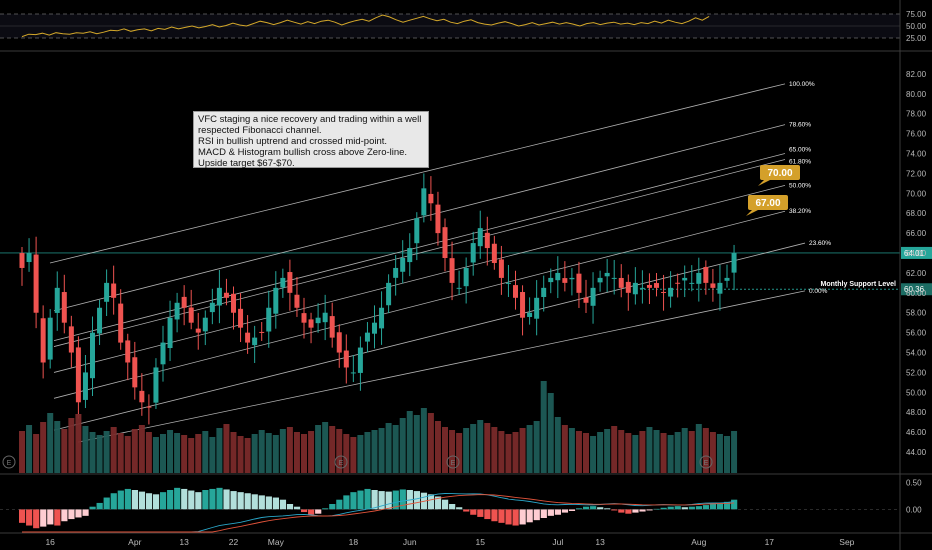  What do you see at coordinates (365, 26) in the screenshot?
I see `rsi-line` at bounding box center [365, 26].